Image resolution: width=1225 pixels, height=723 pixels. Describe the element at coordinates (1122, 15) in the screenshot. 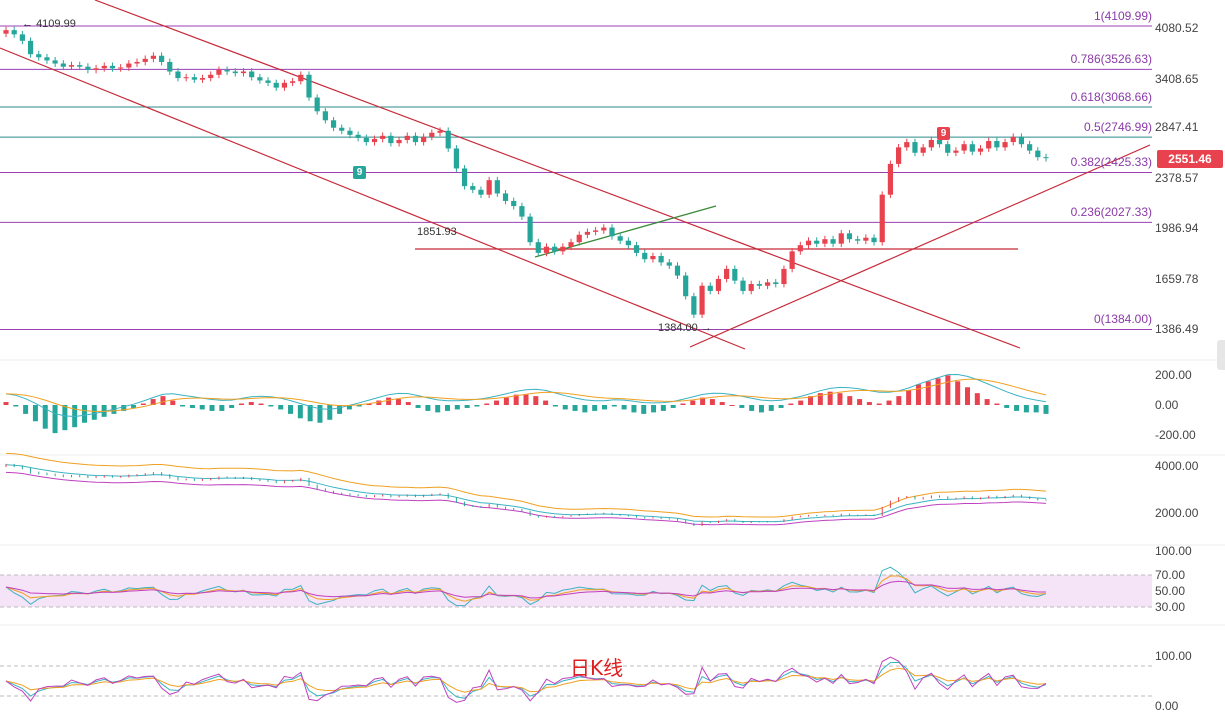

I see `fib-level-label: 1(4109.99)` at that location.